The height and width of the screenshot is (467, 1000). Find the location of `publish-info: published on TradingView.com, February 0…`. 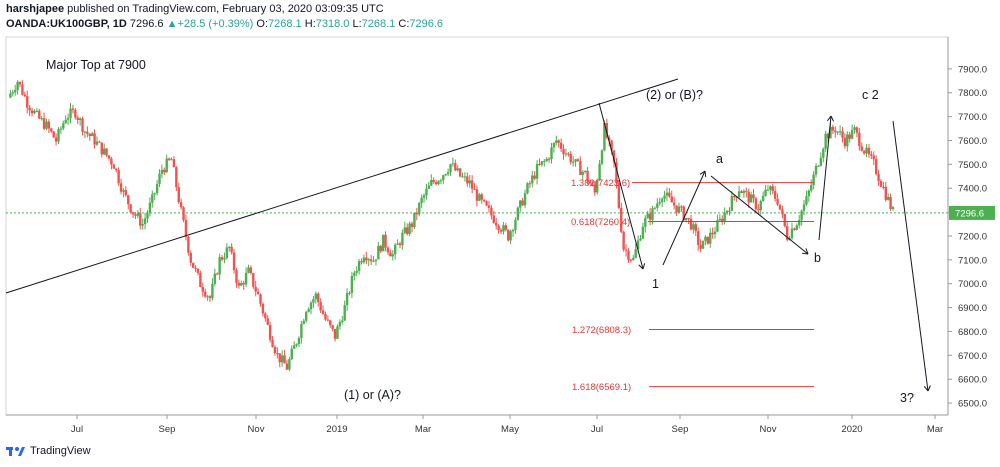

publish-info: published on TradingView.com, February 0… is located at coordinates (225, 9).